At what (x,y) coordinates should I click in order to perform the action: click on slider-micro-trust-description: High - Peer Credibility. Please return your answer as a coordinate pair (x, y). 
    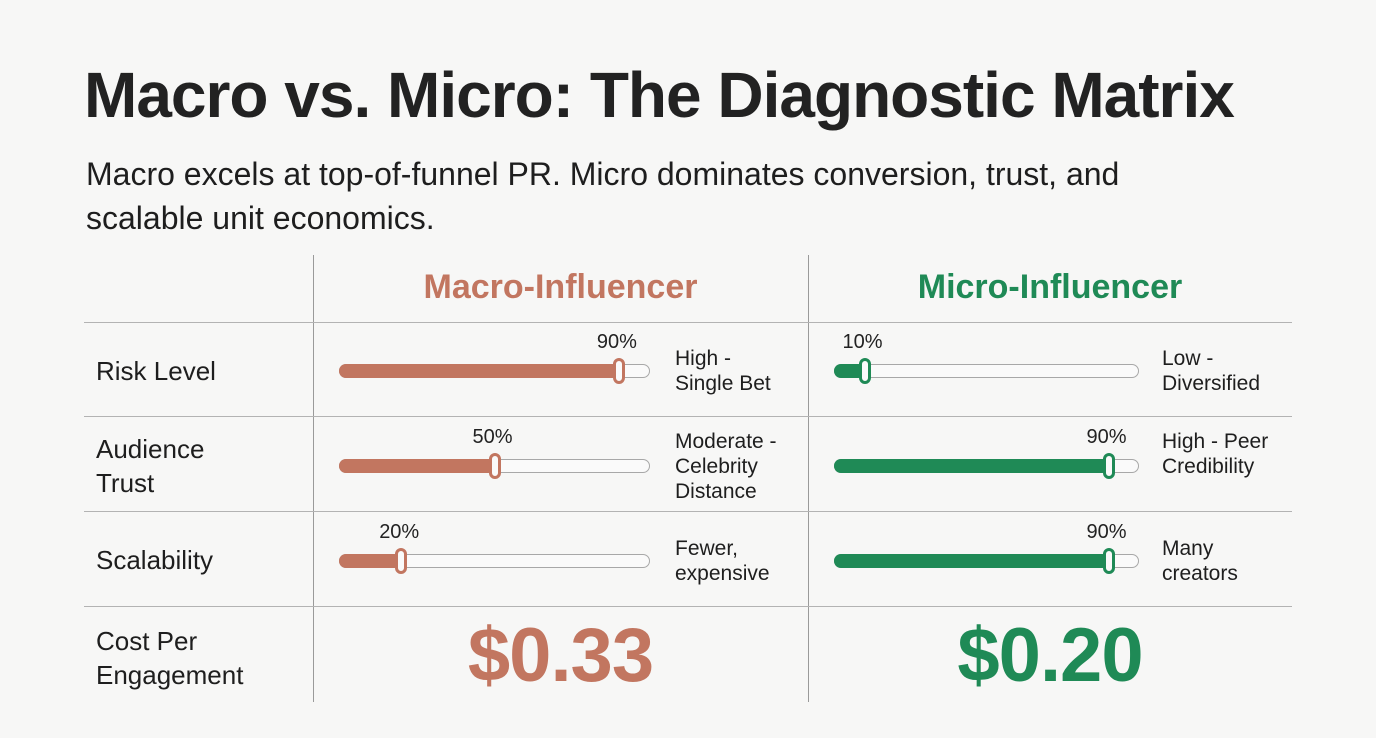
    Looking at the image, I should click on (1215, 453).